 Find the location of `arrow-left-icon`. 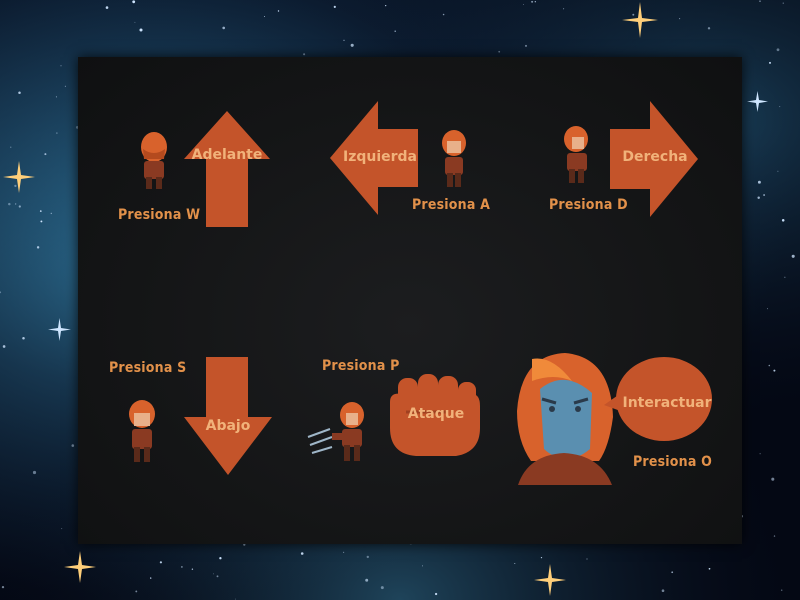

arrow-left-icon is located at coordinates (374, 158).